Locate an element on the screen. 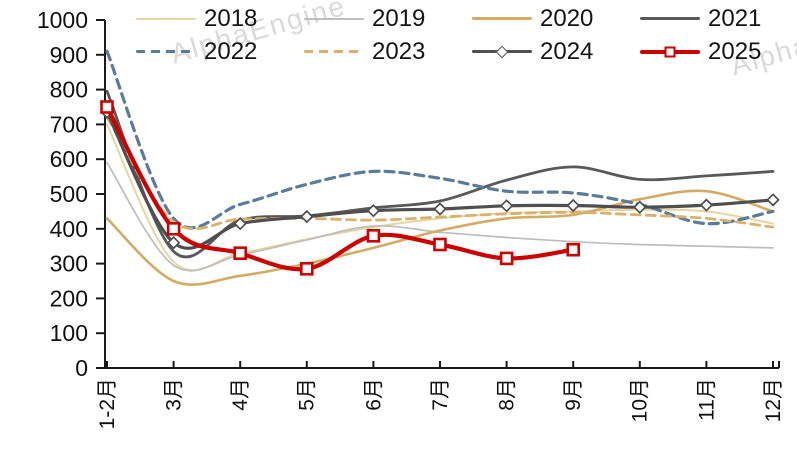 Image resolution: width=797 pixels, height=456 pixels. x-tick-label: 9月 is located at coordinates (573, 394).